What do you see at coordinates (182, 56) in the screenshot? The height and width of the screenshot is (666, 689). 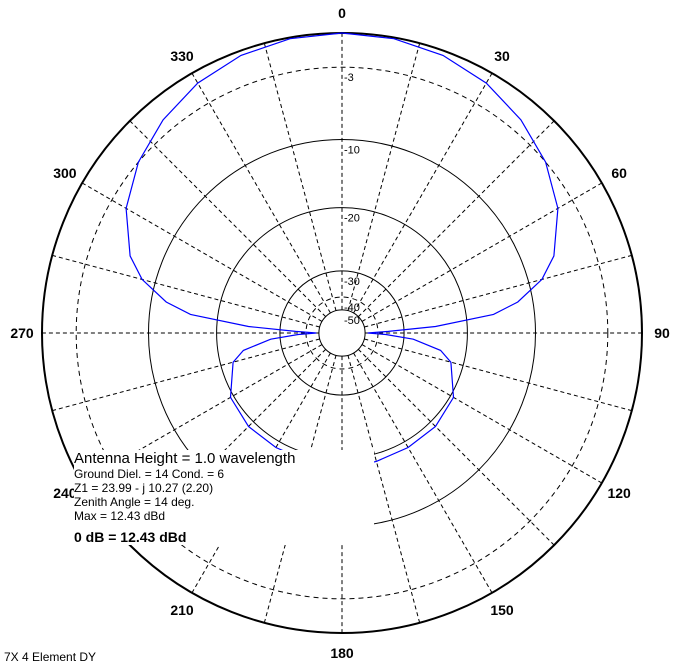 I see `azimuth-label: 330` at bounding box center [182, 56].